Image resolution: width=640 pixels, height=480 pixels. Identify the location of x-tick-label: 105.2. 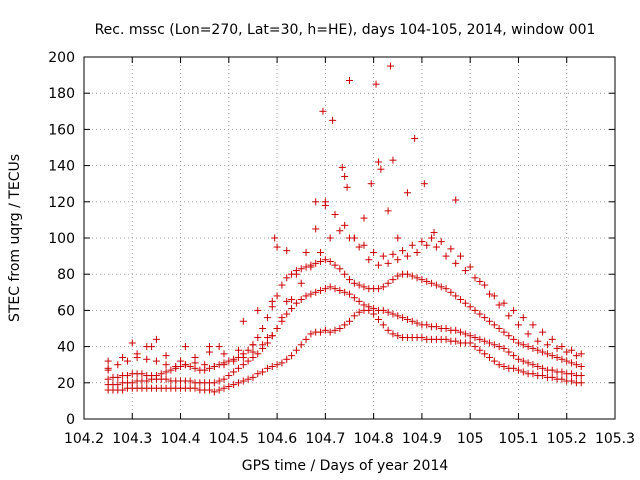
(567, 439).